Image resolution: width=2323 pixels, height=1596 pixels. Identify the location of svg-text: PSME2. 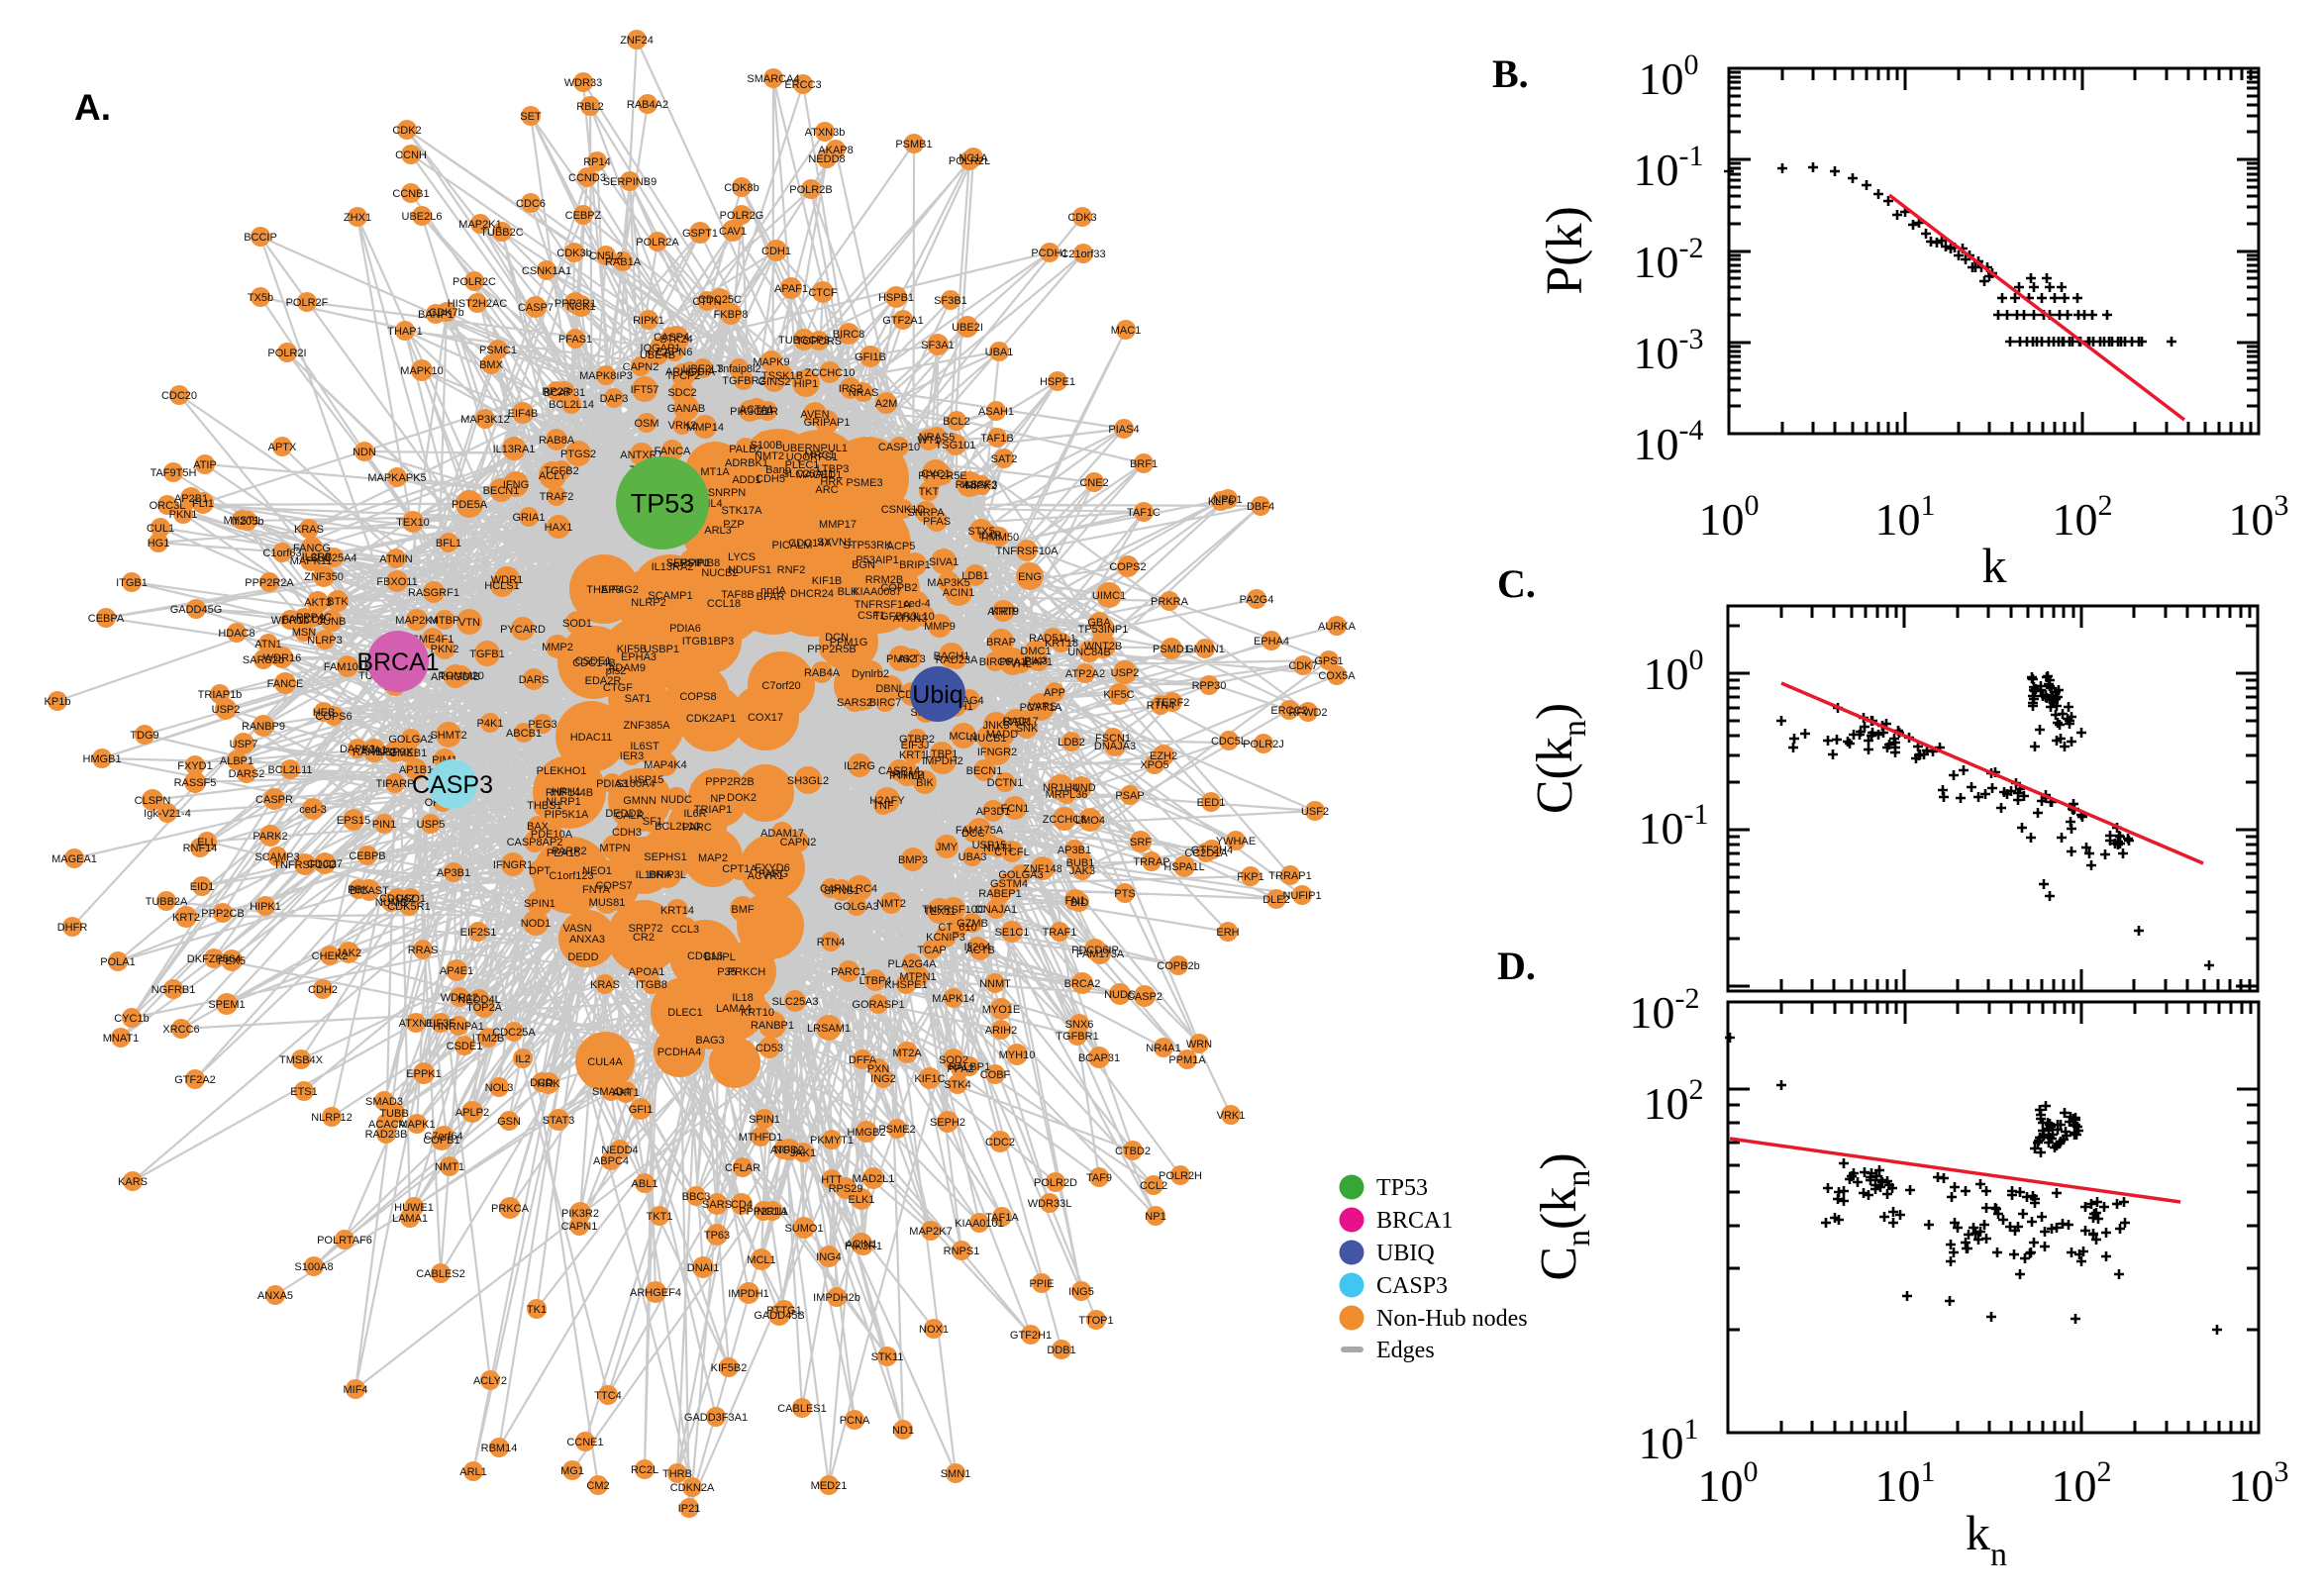
(896, 1130).